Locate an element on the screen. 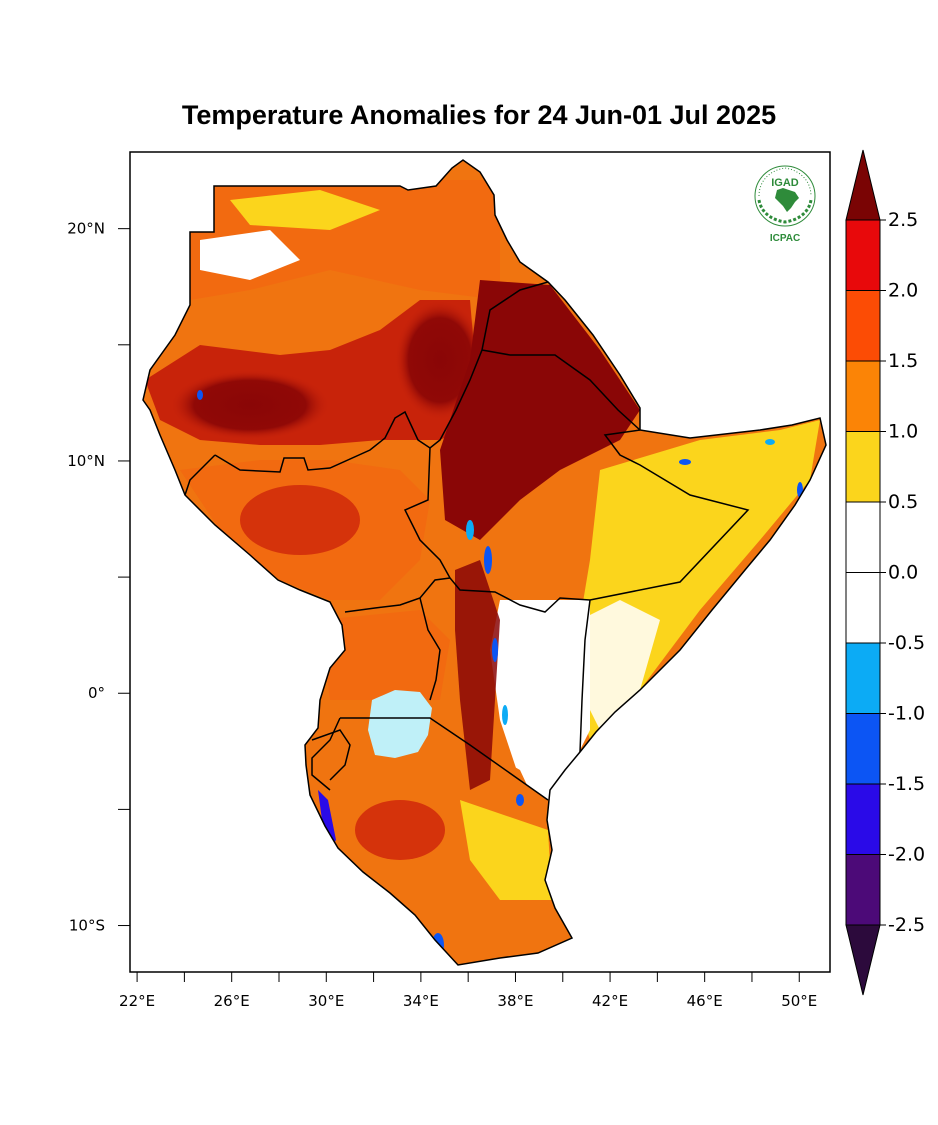  colorbar-label: 1.5 is located at coordinates (903, 361).